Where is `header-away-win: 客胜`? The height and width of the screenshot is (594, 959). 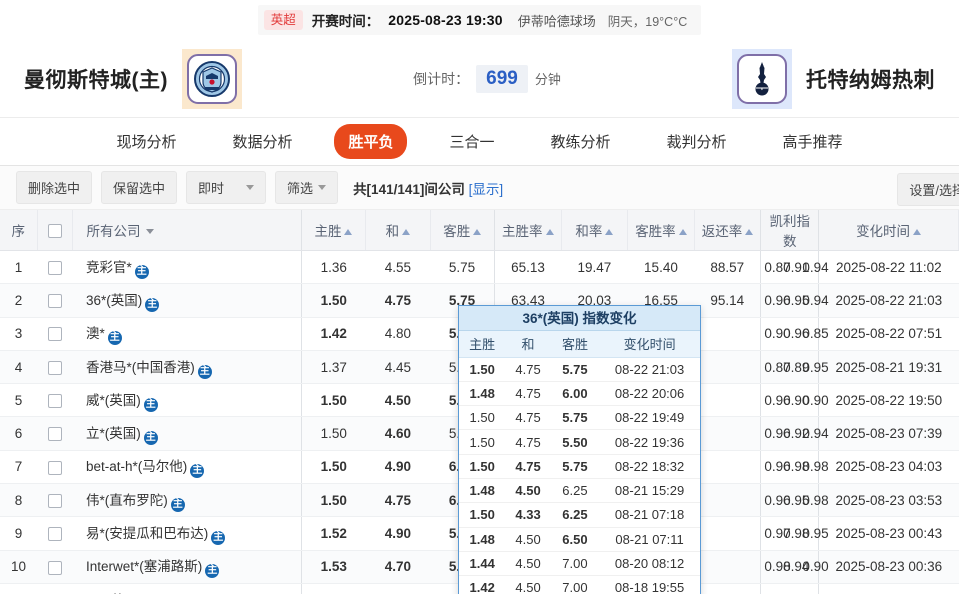 header-away-win: 客胜 is located at coordinates (463, 230).